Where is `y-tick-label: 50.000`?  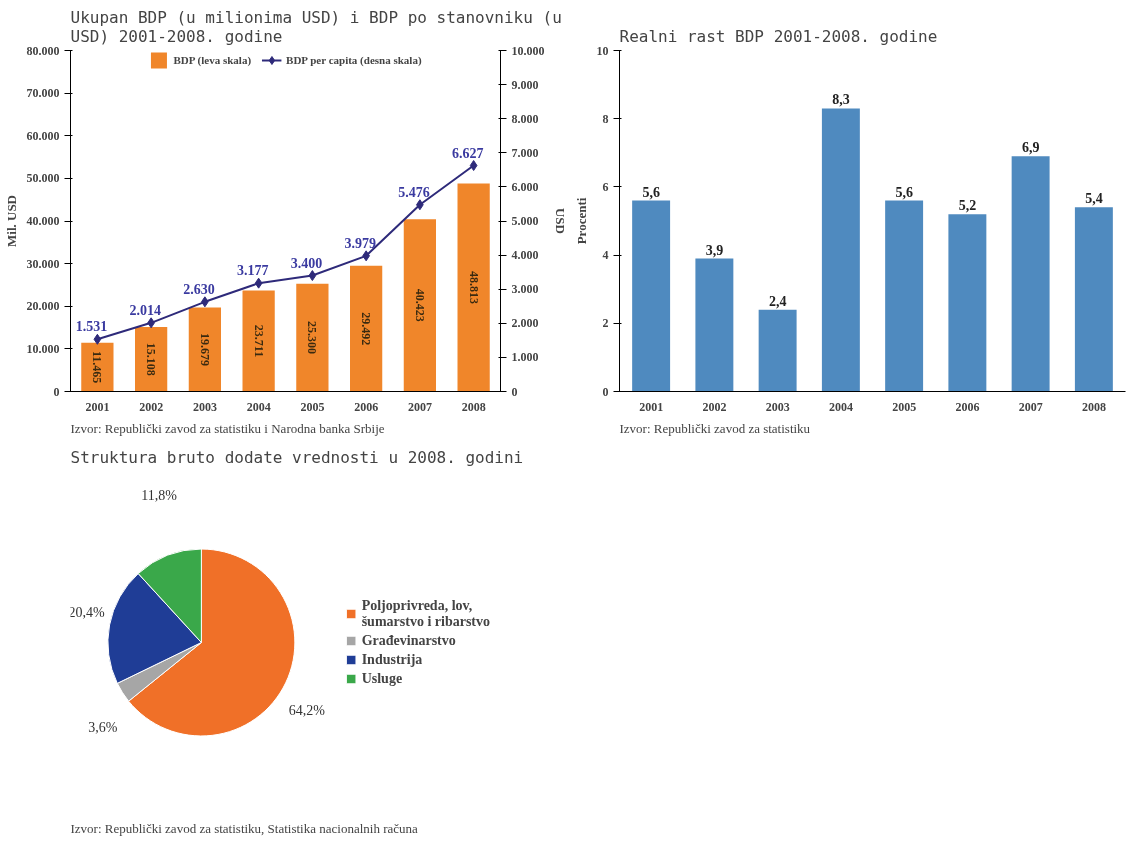 y-tick-label: 50.000 is located at coordinates (43, 178).